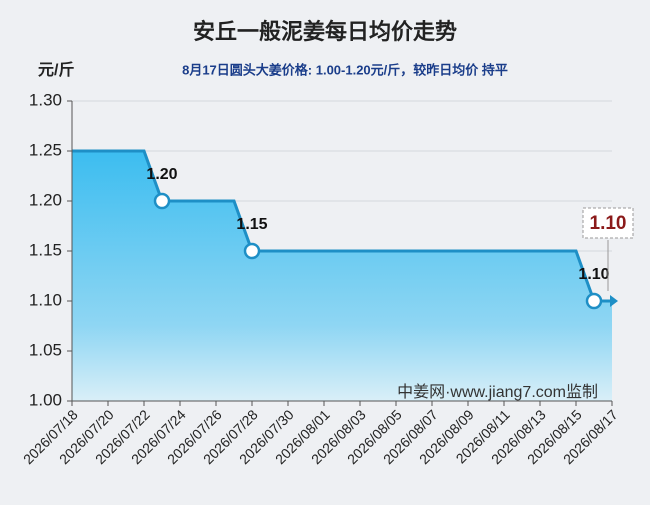 The image size is (650, 505). What do you see at coordinates (593, 274) in the screenshot?
I see `value-label: 1.10` at bounding box center [593, 274].